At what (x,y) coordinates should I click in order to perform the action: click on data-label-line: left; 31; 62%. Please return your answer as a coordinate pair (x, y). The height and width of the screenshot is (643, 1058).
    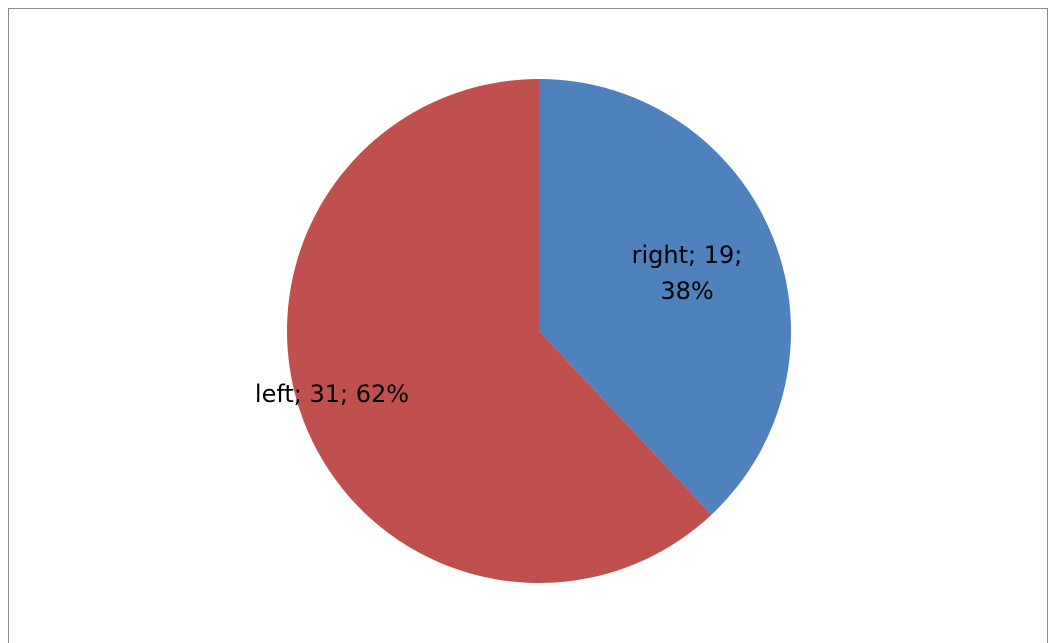
    Looking at the image, I should click on (332, 394).